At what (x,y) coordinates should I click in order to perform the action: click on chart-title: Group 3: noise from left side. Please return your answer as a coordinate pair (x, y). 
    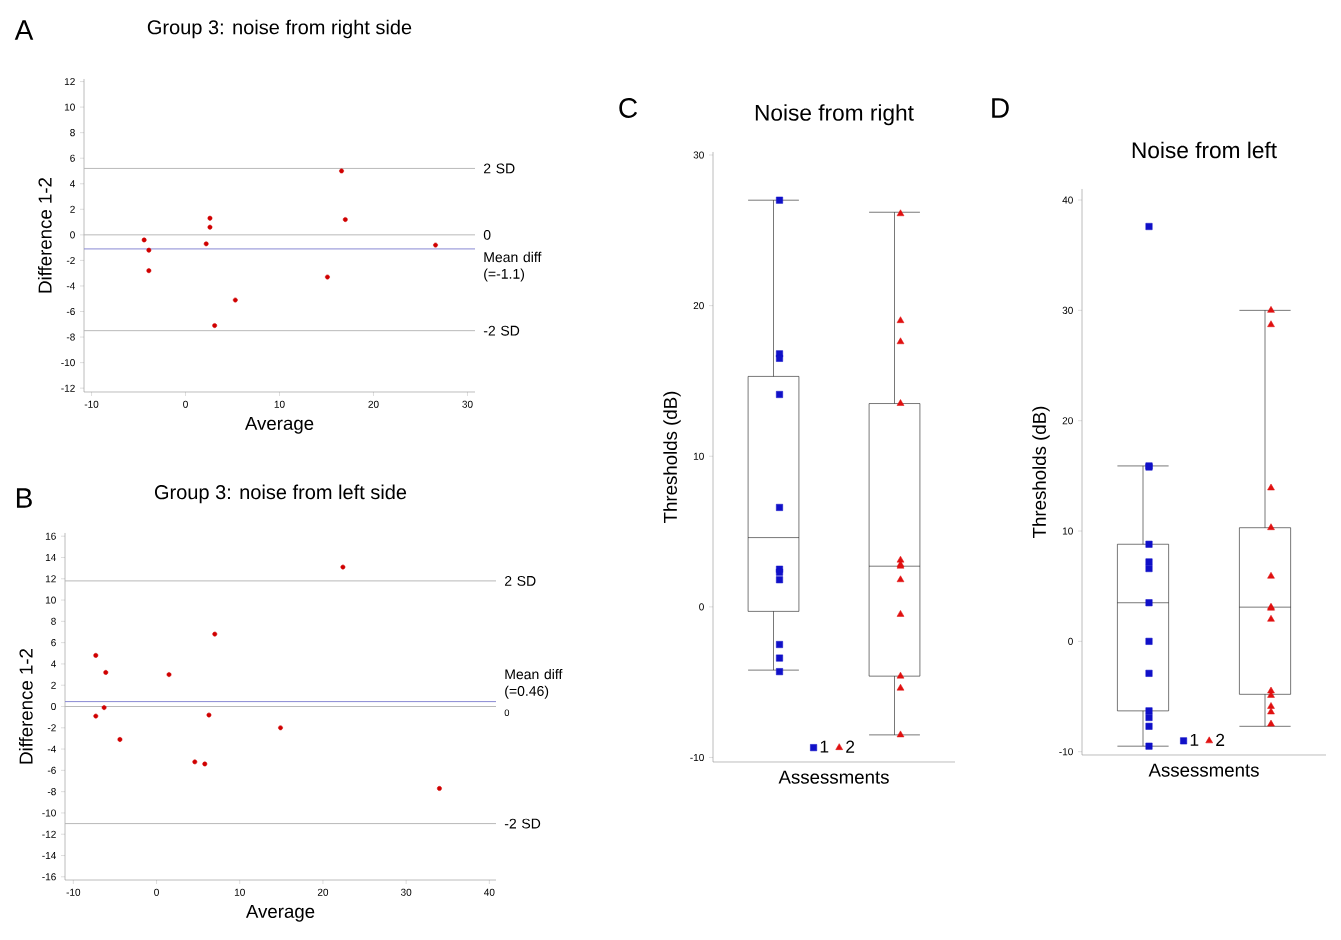
    Looking at the image, I should click on (280, 494).